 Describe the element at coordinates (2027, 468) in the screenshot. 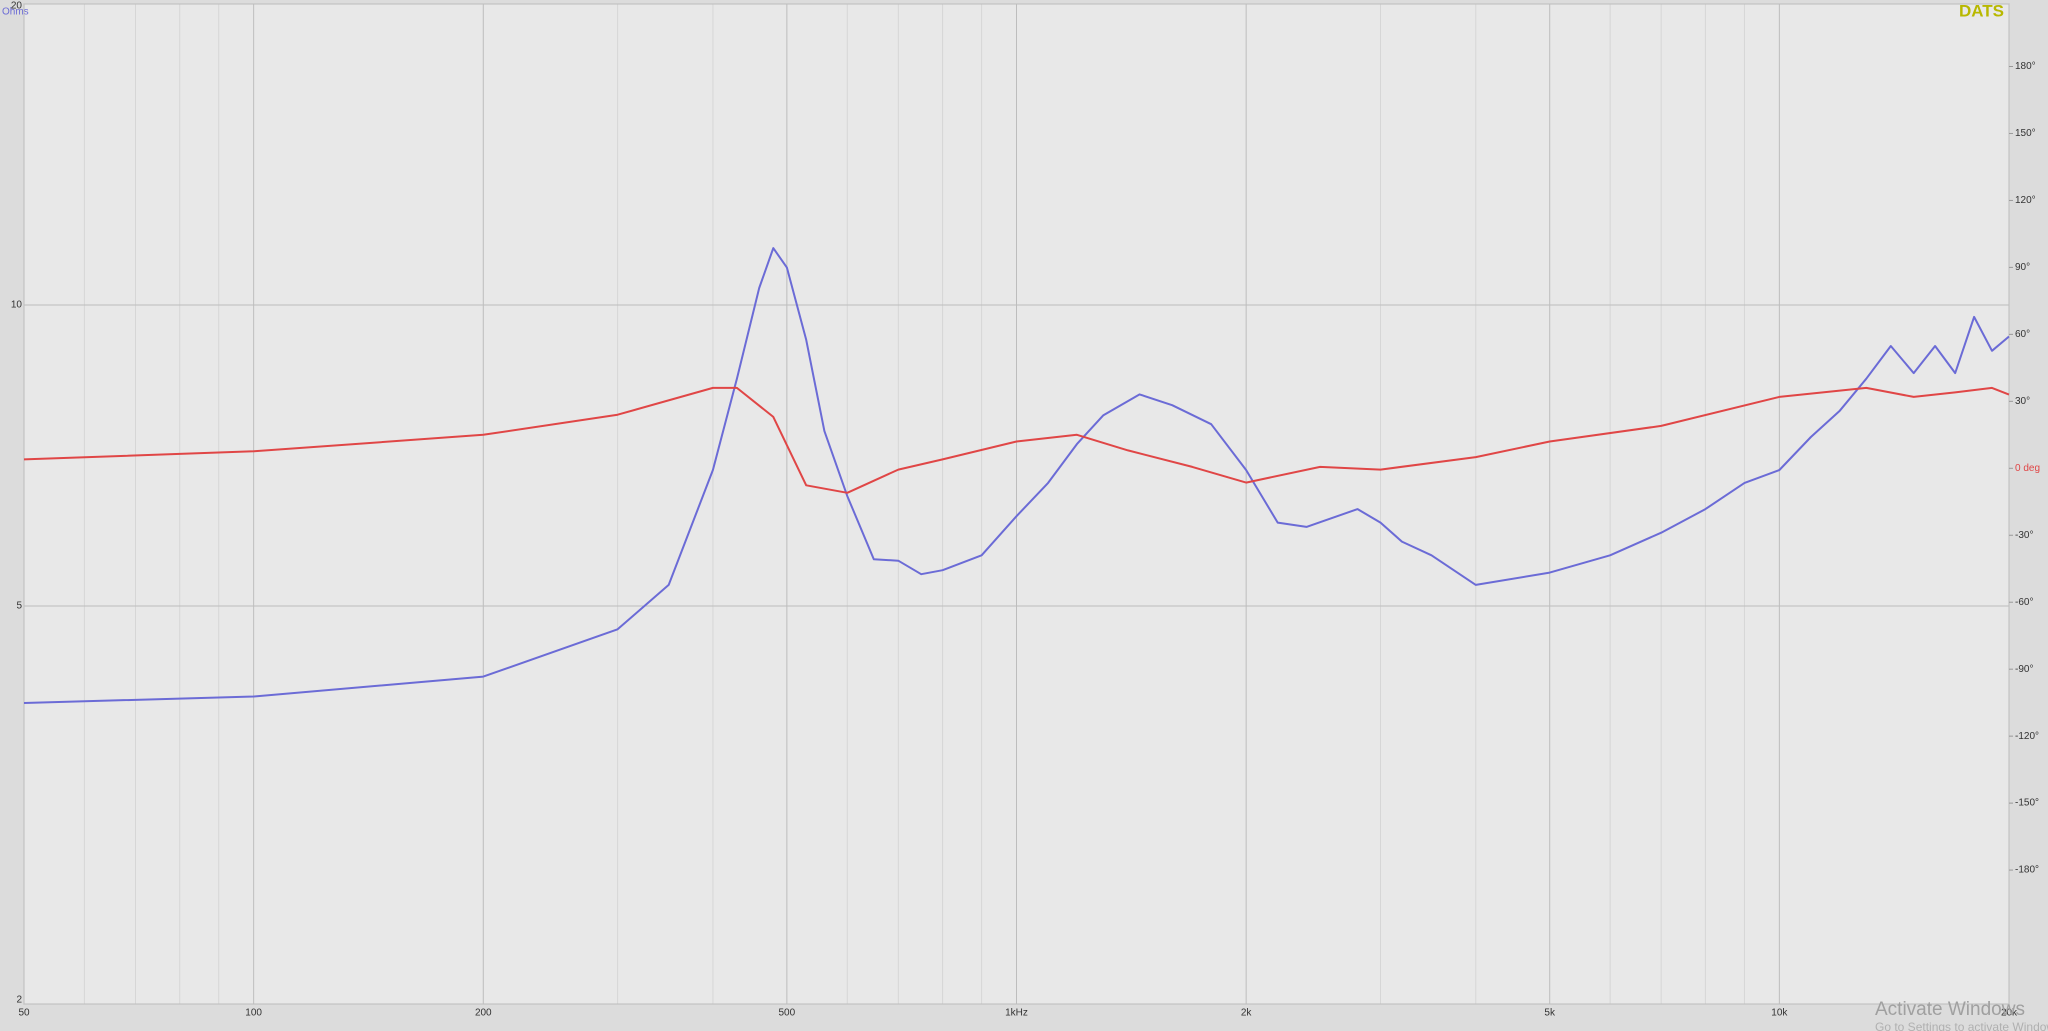

I see `y2-tick-label: 0 deg` at that location.